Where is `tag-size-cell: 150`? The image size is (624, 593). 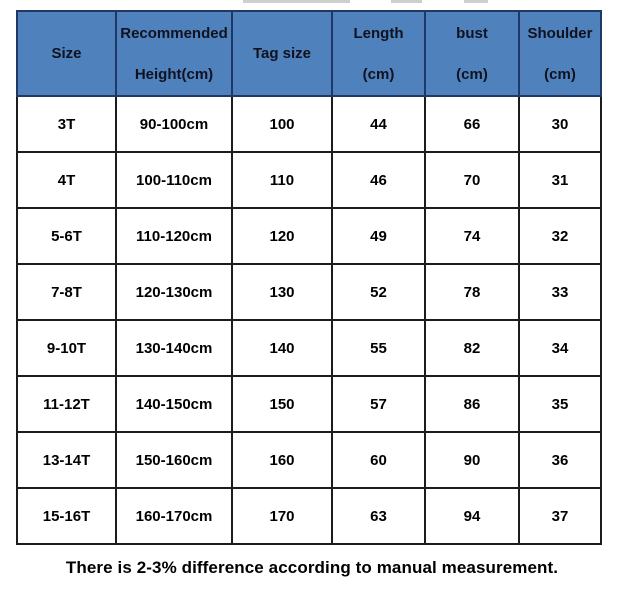
tag-size-cell: 150 is located at coordinates (282, 404).